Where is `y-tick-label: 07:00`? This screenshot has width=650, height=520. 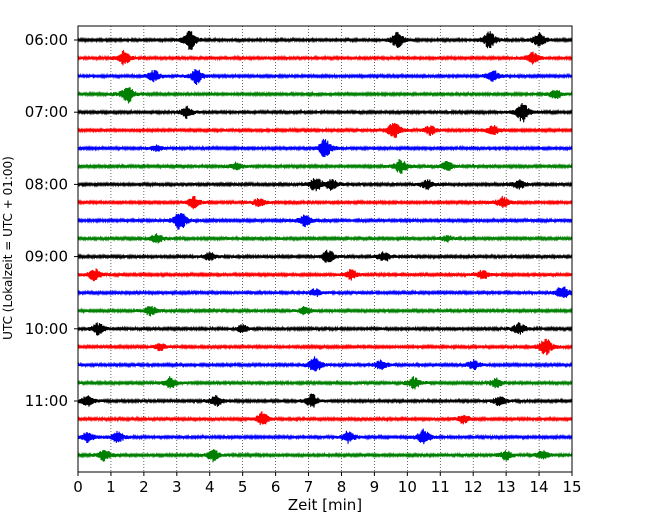 y-tick-label: 07:00 is located at coordinates (46, 112).